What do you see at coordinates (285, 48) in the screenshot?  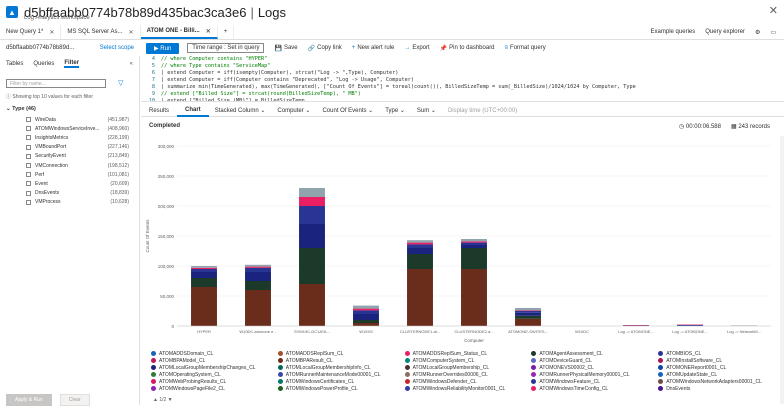 I see `save-button: 💾Save` at bounding box center [285, 48].